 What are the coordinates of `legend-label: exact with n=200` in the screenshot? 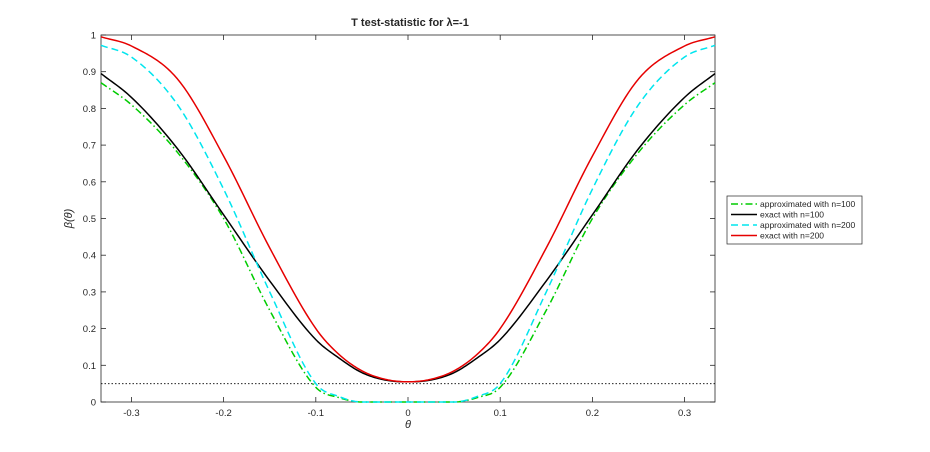 It's located at (792, 236).